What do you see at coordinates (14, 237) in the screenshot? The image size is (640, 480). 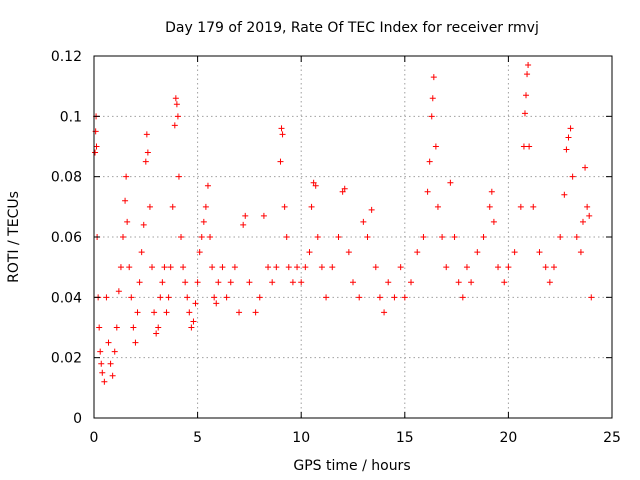 I see `y-axis-label: ROTI / TECUs` at bounding box center [14, 237].